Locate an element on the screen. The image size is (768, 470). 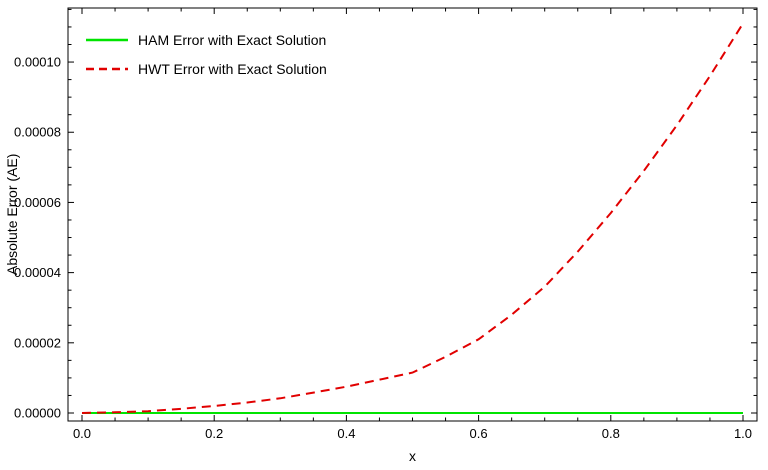
x-tick-label: 0.2 is located at coordinates (214, 433).